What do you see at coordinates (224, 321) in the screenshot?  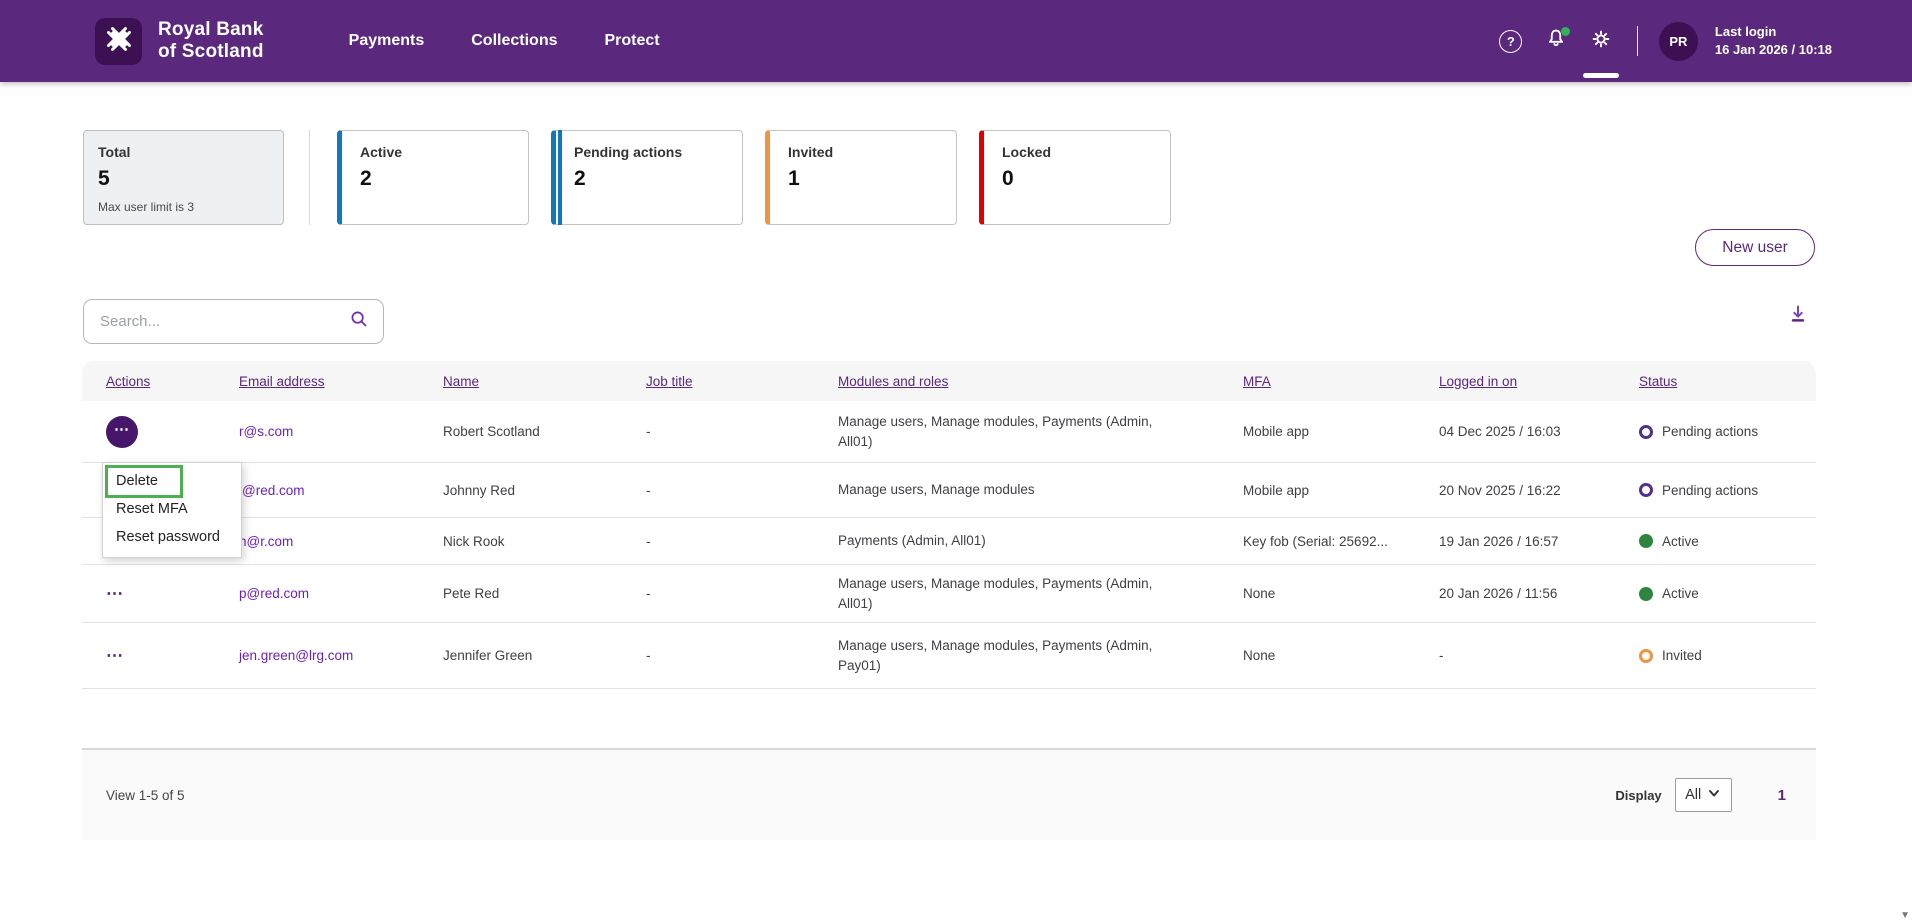 I see `search-input` at bounding box center [224, 321].